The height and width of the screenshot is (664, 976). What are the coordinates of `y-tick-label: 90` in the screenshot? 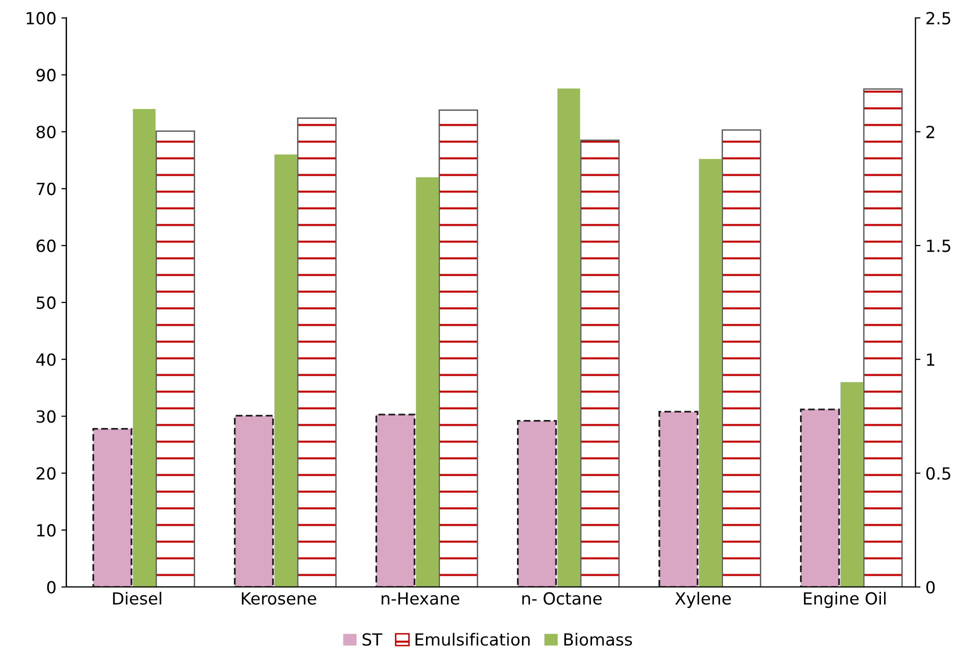 It's located at (46, 75).